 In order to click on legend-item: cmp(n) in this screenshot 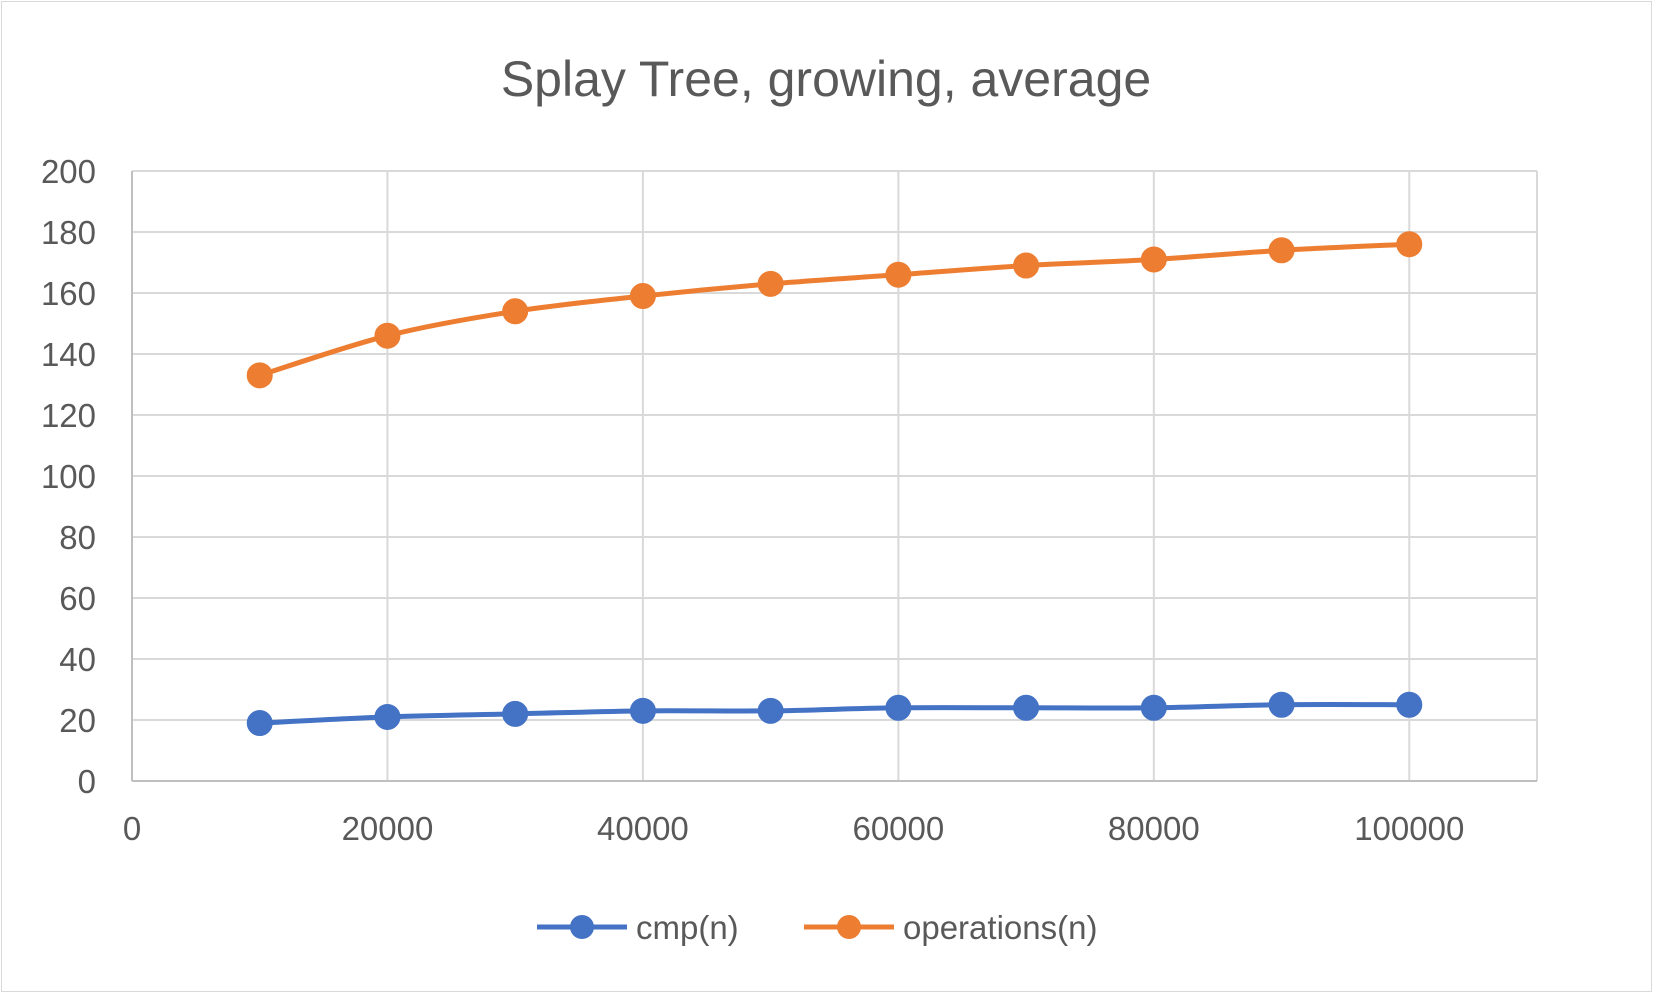, I will do `click(638, 927)`.